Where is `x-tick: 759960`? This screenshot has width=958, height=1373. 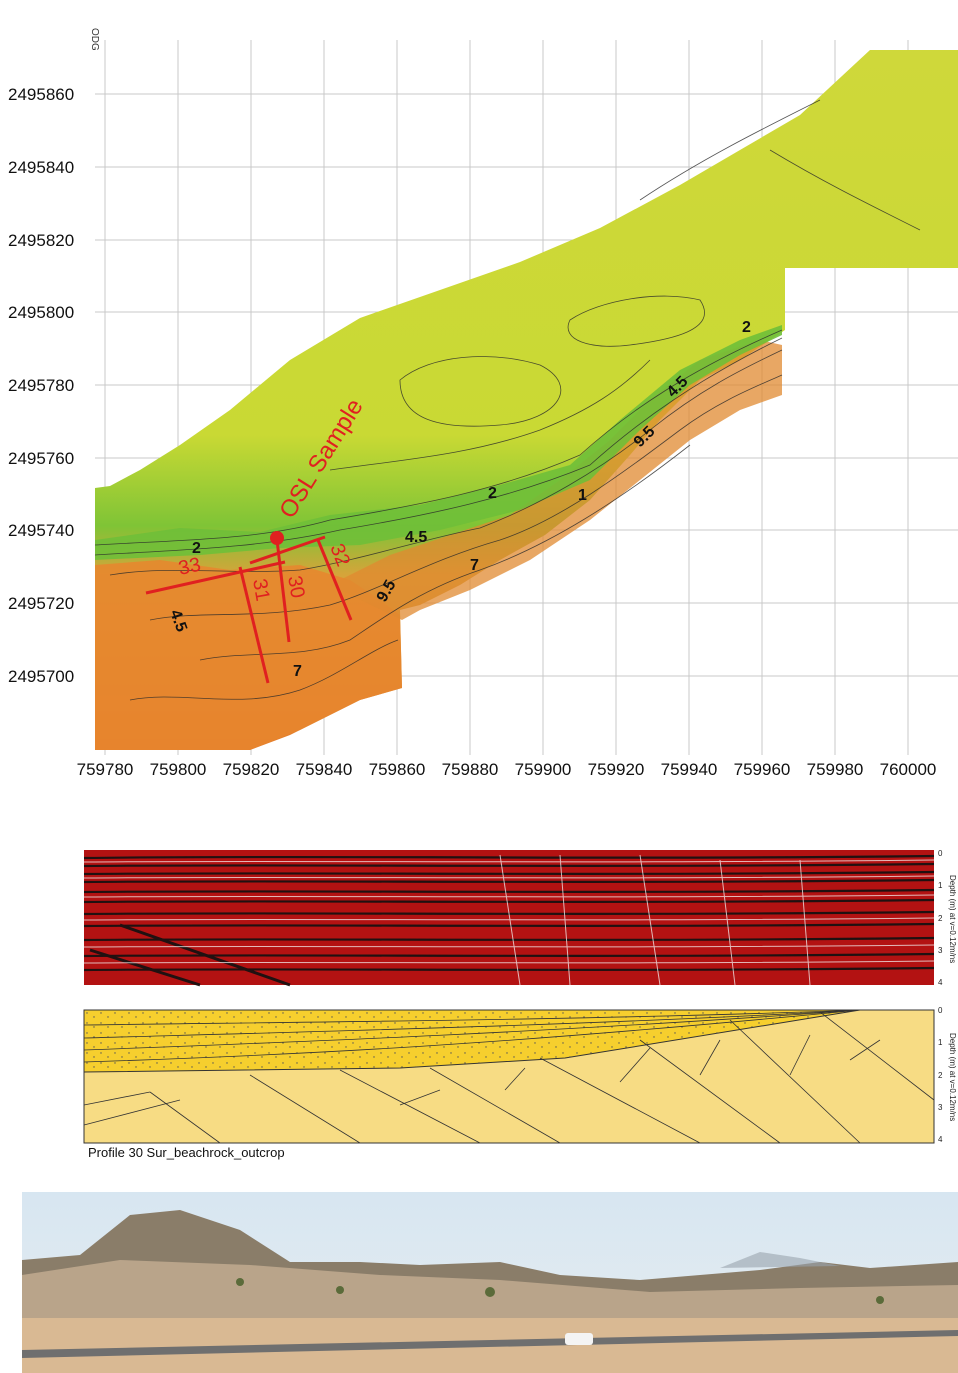
x-tick: 759960 is located at coordinates (762, 769).